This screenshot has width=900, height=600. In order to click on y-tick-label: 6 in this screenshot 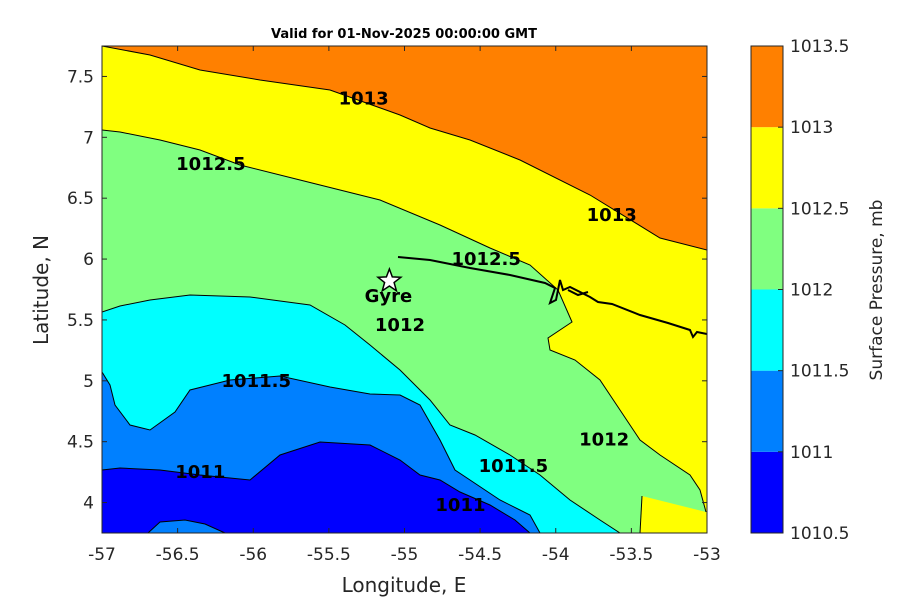, I will do `click(88, 260)`.